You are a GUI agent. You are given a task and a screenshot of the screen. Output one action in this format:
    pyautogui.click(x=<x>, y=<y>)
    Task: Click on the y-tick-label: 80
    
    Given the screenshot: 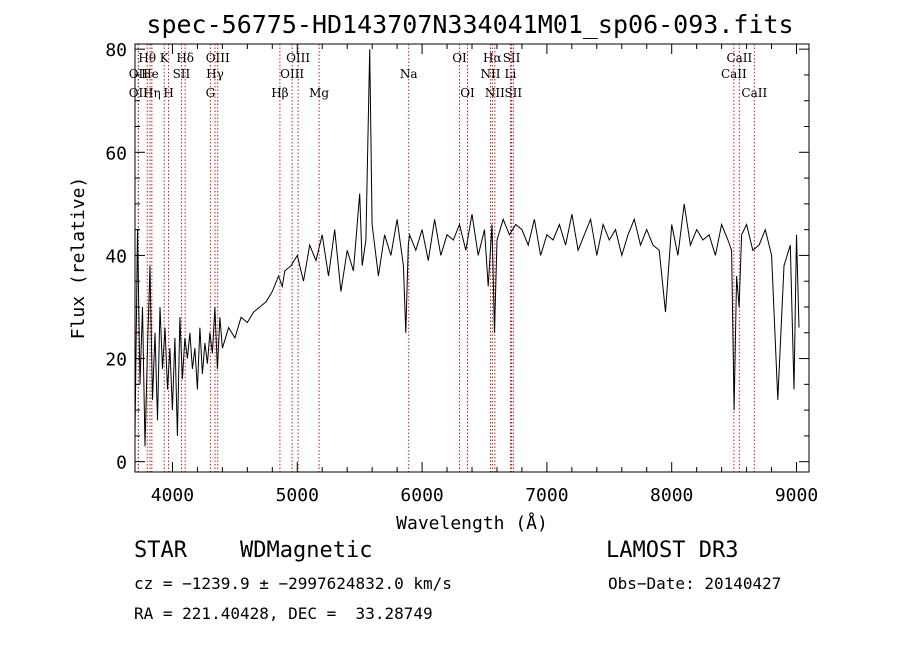 What is the action you would take?
    pyautogui.click(x=116, y=50)
    